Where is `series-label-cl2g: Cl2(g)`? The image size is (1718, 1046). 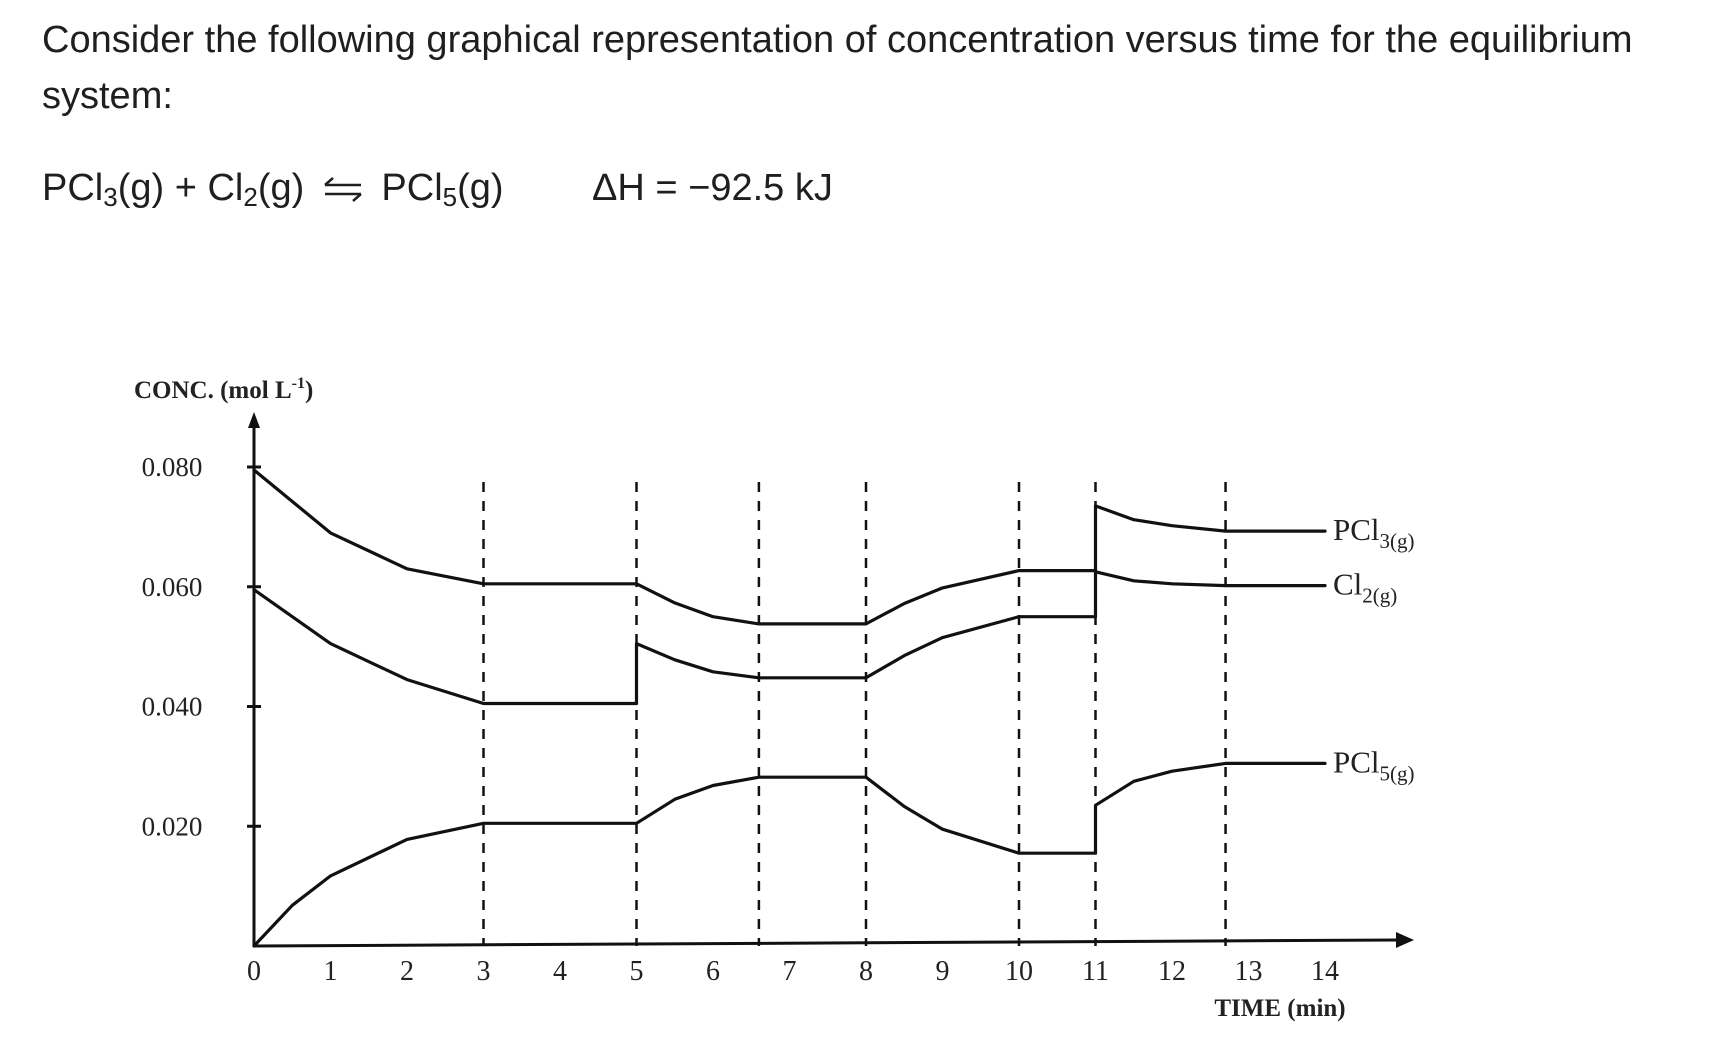
series-label-cl2g: Cl2(g) is located at coordinates (1365, 587).